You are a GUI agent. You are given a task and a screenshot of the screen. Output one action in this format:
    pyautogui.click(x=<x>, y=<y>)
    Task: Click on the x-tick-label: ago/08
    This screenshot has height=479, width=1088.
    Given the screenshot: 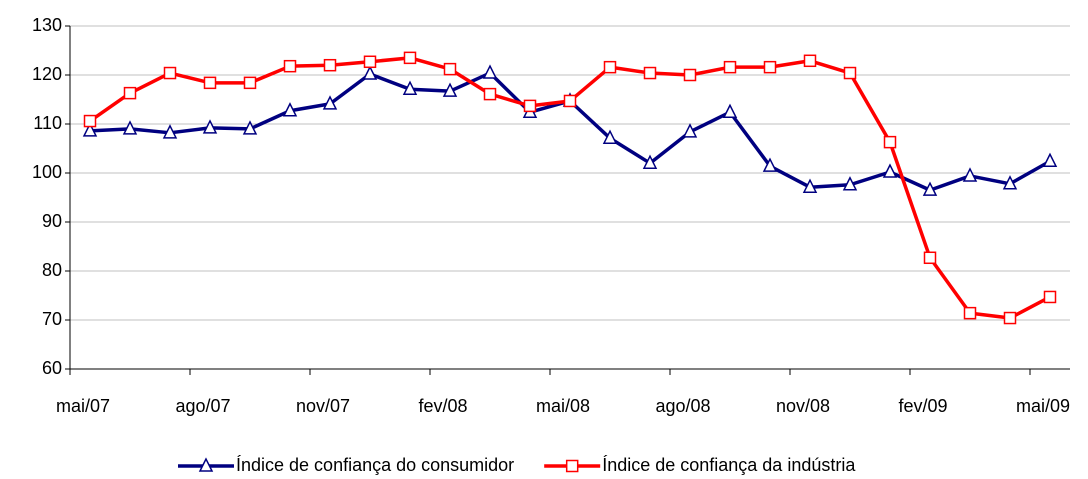 What is the action you would take?
    pyautogui.click(x=682, y=406)
    